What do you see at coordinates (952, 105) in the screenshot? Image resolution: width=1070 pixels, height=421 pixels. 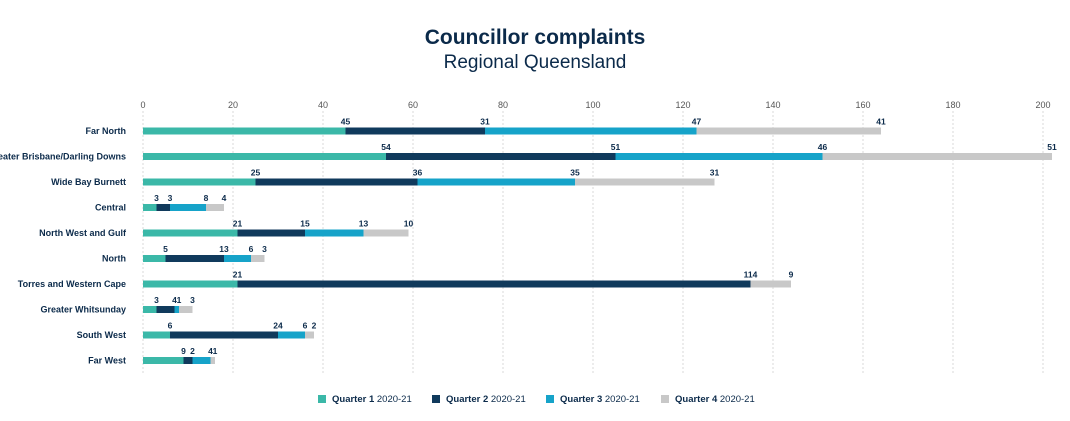 I see `x-tick-label: 180` at bounding box center [952, 105].